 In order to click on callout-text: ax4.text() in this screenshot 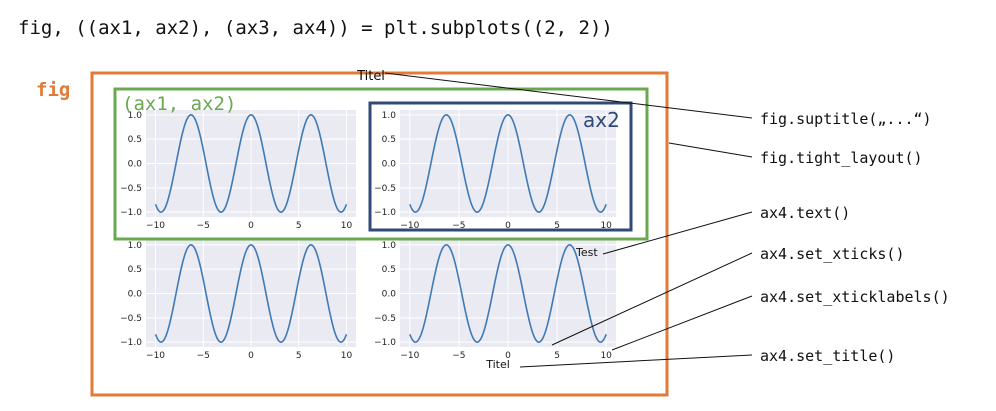, I will do `click(805, 213)`.